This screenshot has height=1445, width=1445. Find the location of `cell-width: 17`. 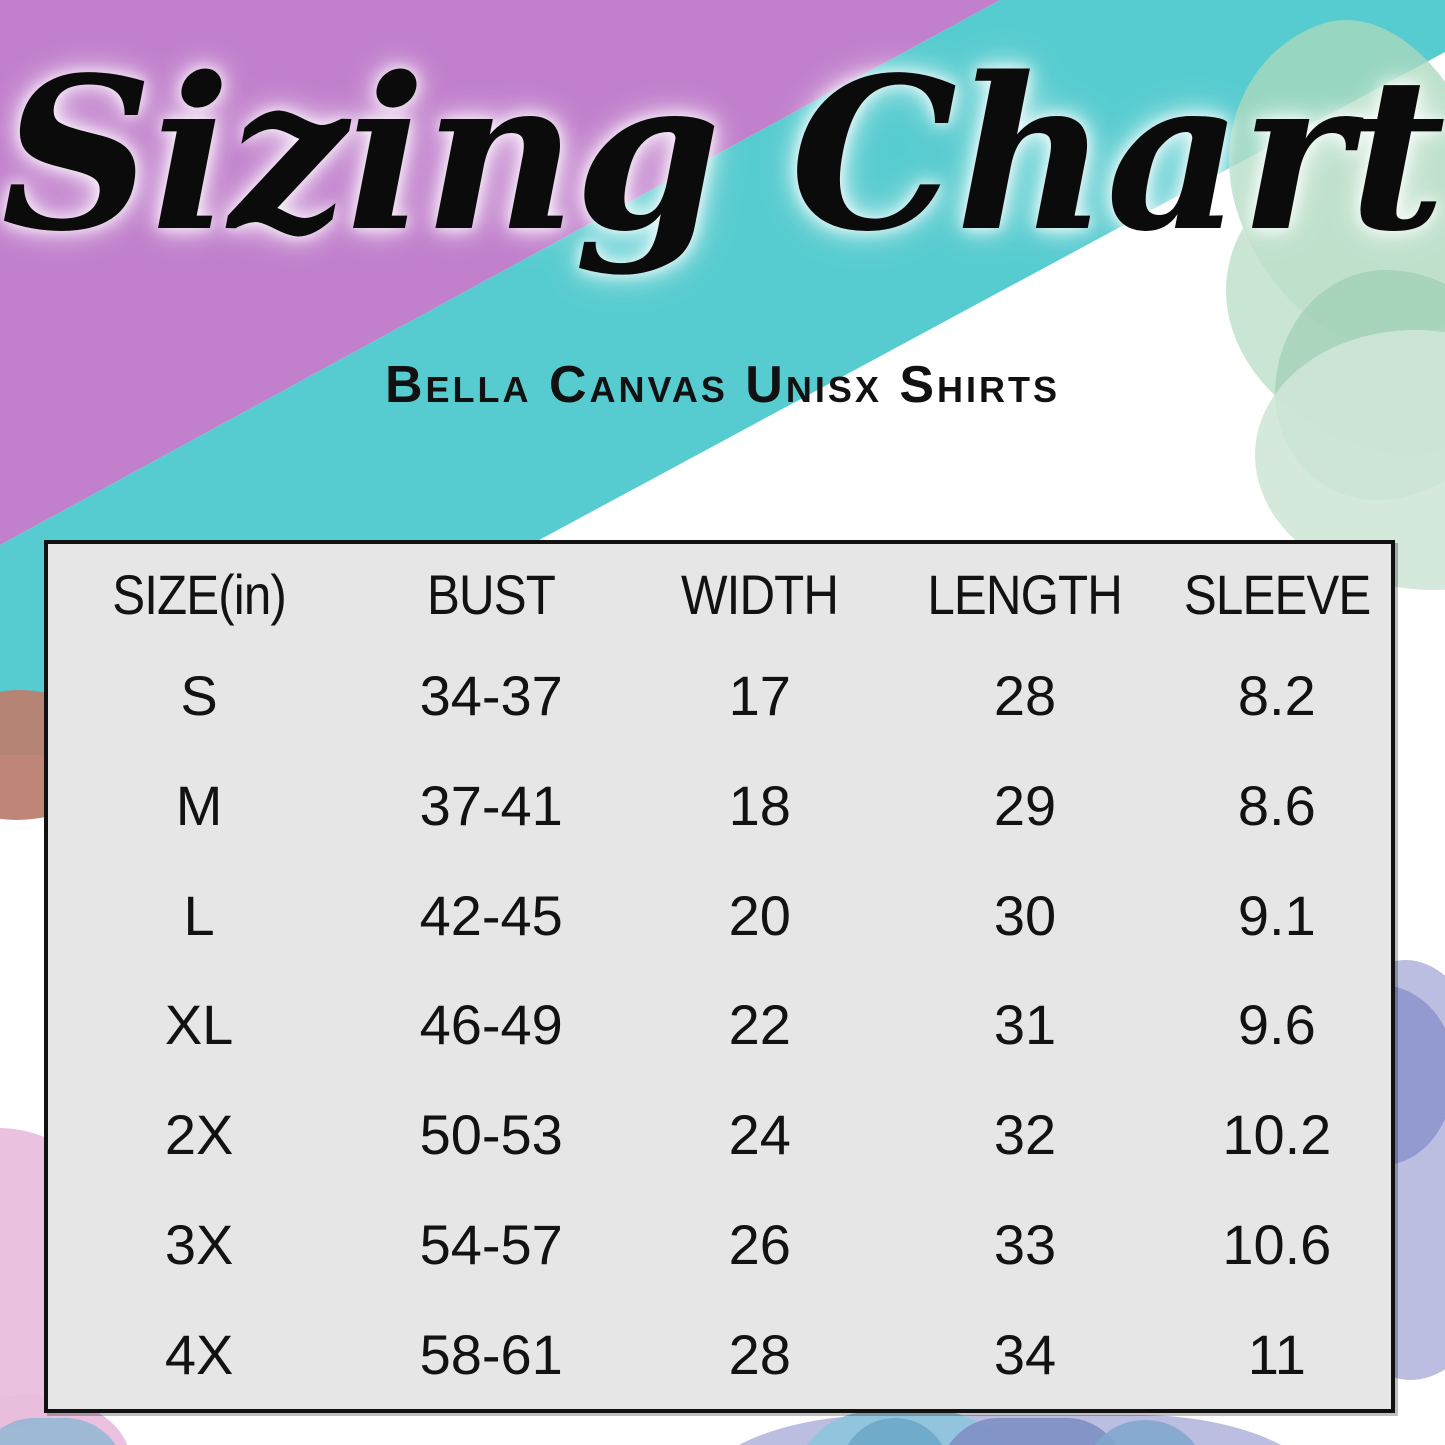

cell-width: 17 is located at coordinates (759, 696).